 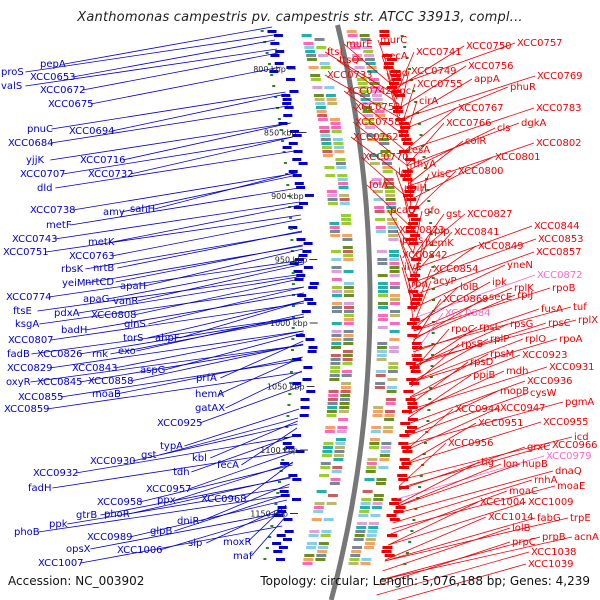 I want to click on reverse-gene-label: hupB, so click(x=535, y=464).